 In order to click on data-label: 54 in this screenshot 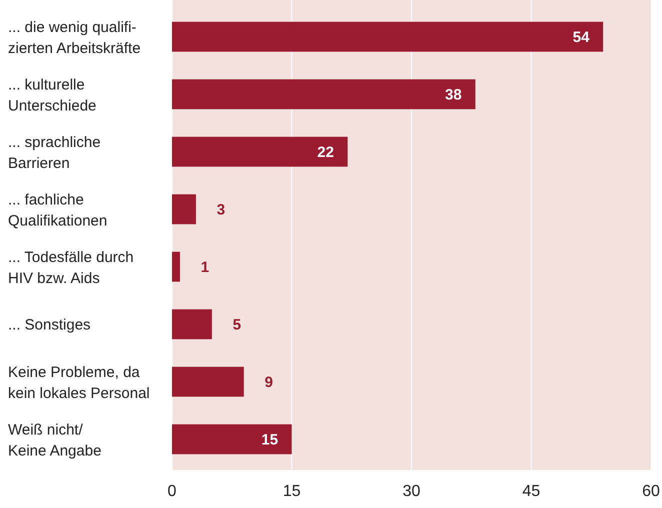, I will do `click(581, 37)`.